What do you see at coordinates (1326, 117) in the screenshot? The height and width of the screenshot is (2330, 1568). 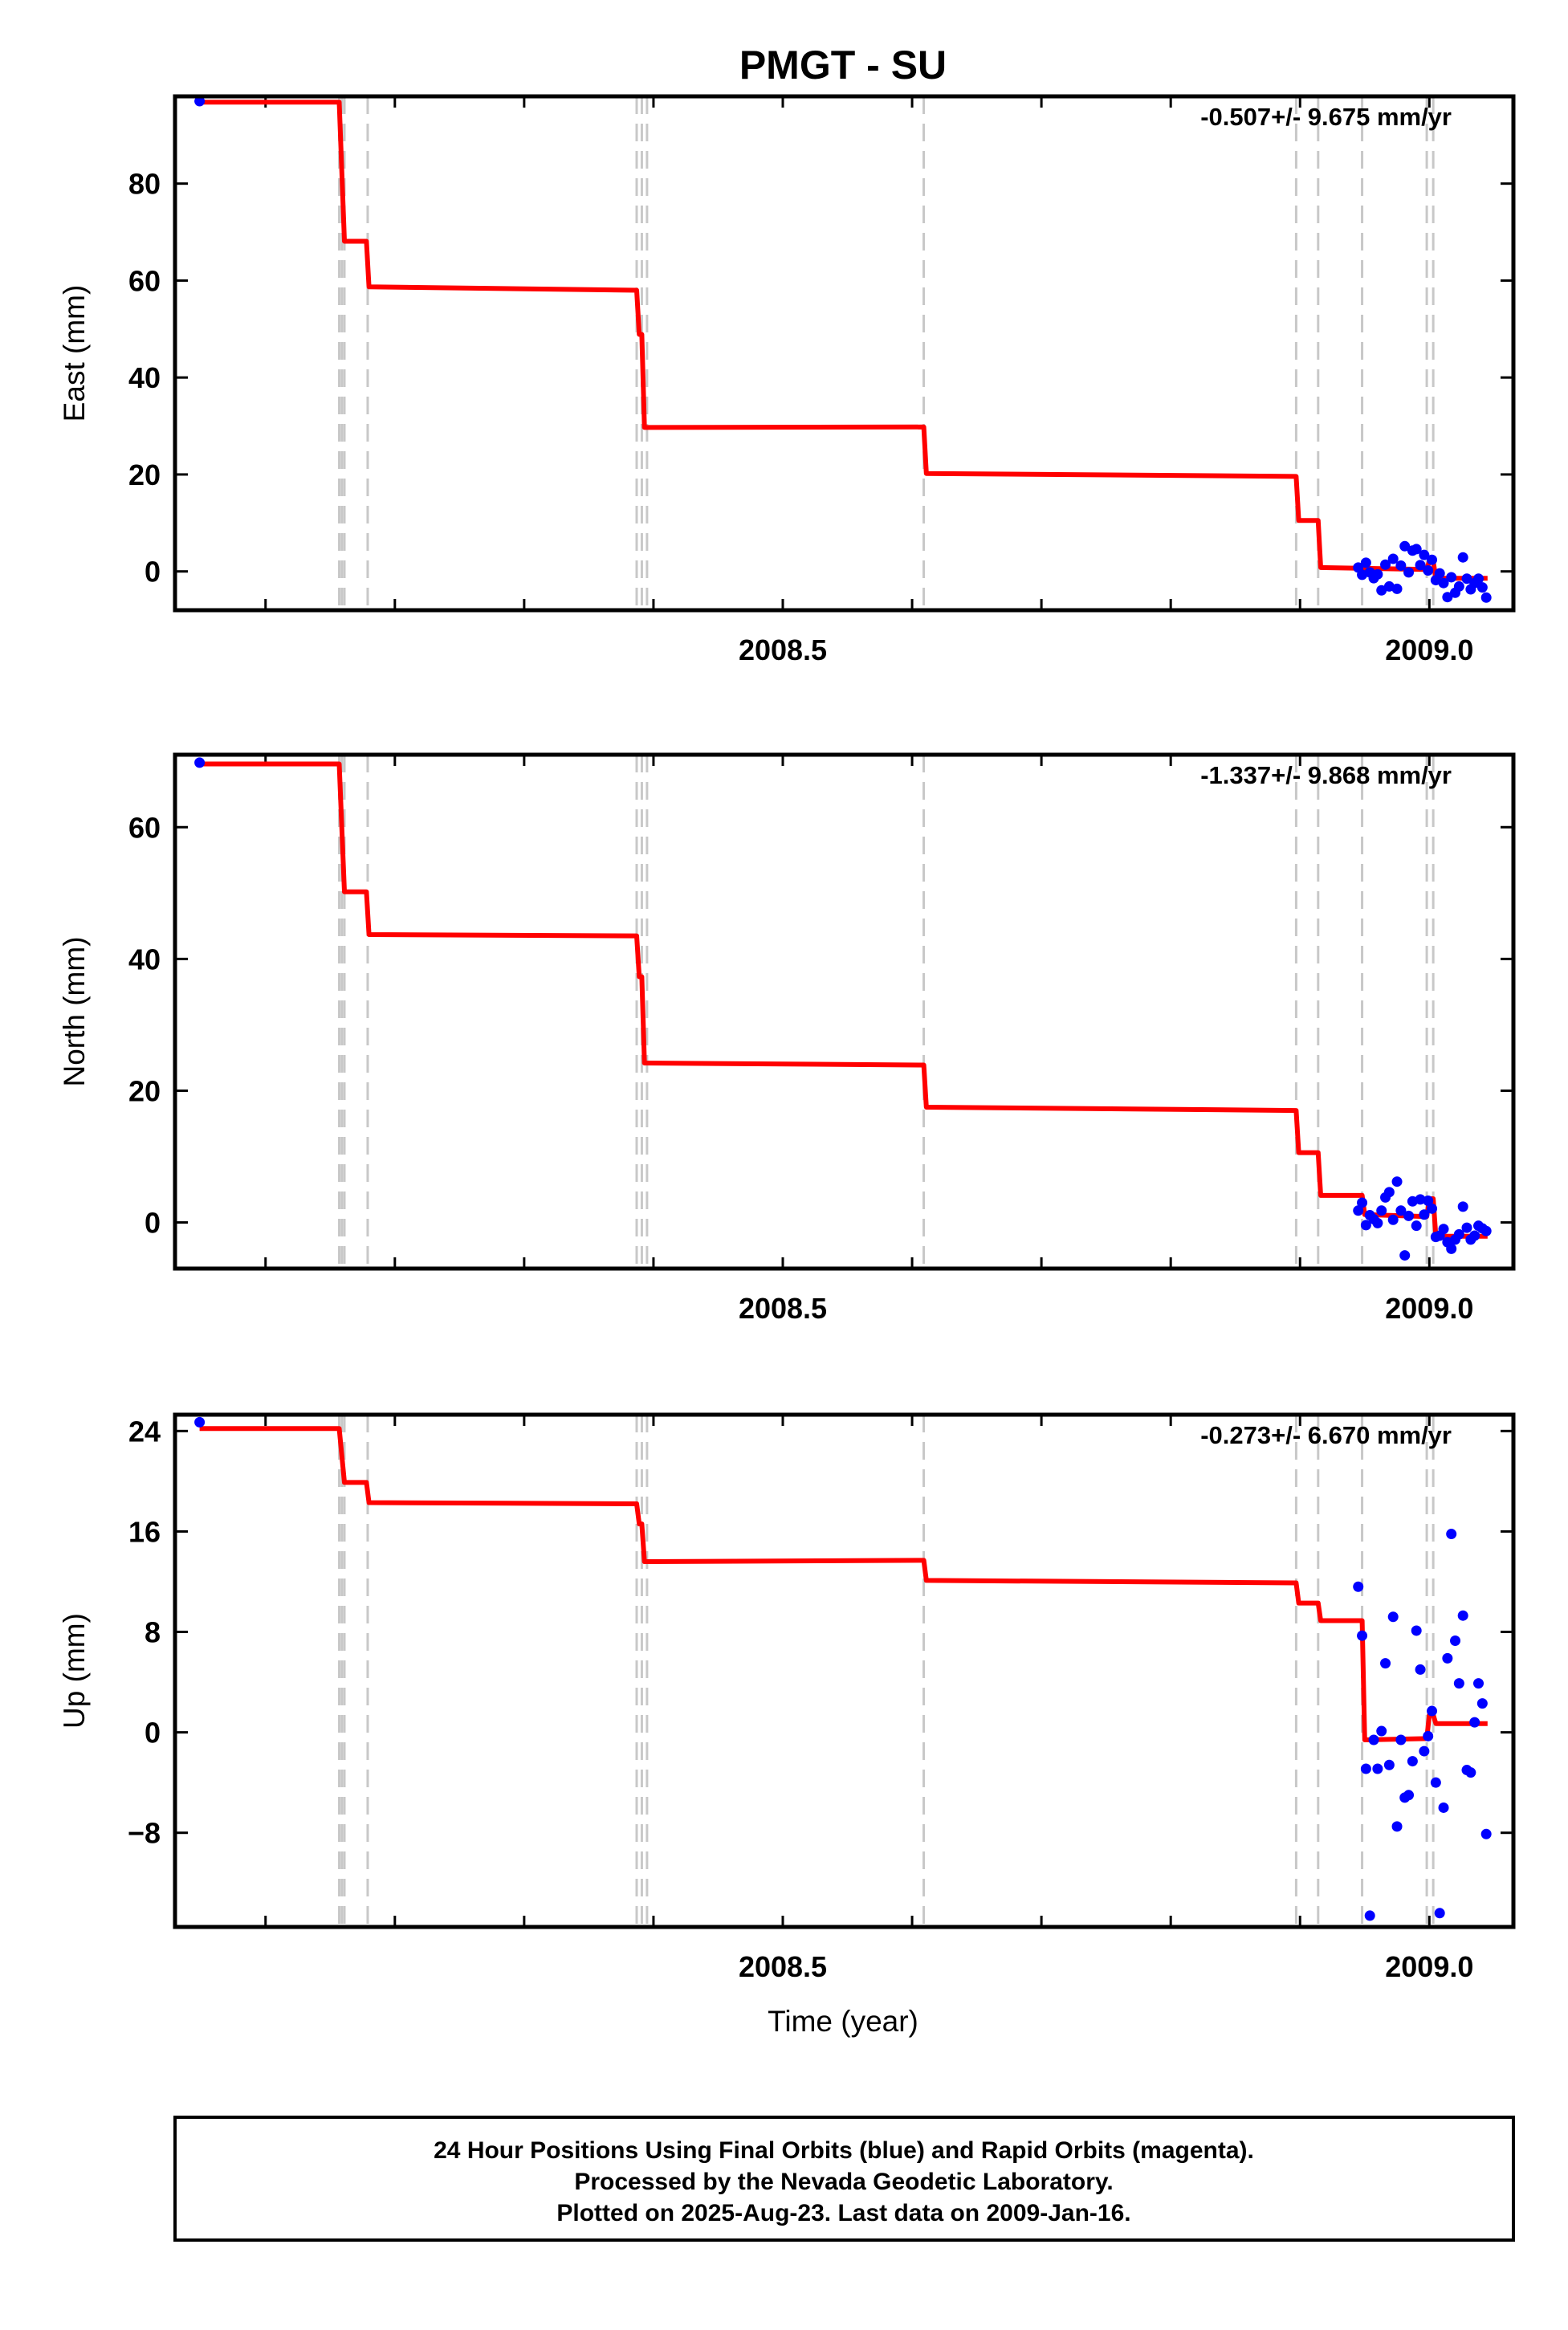 I see `rate-annotation: -0.507+/- 9.675 mm/yr` at bounding box center [1326, 117].